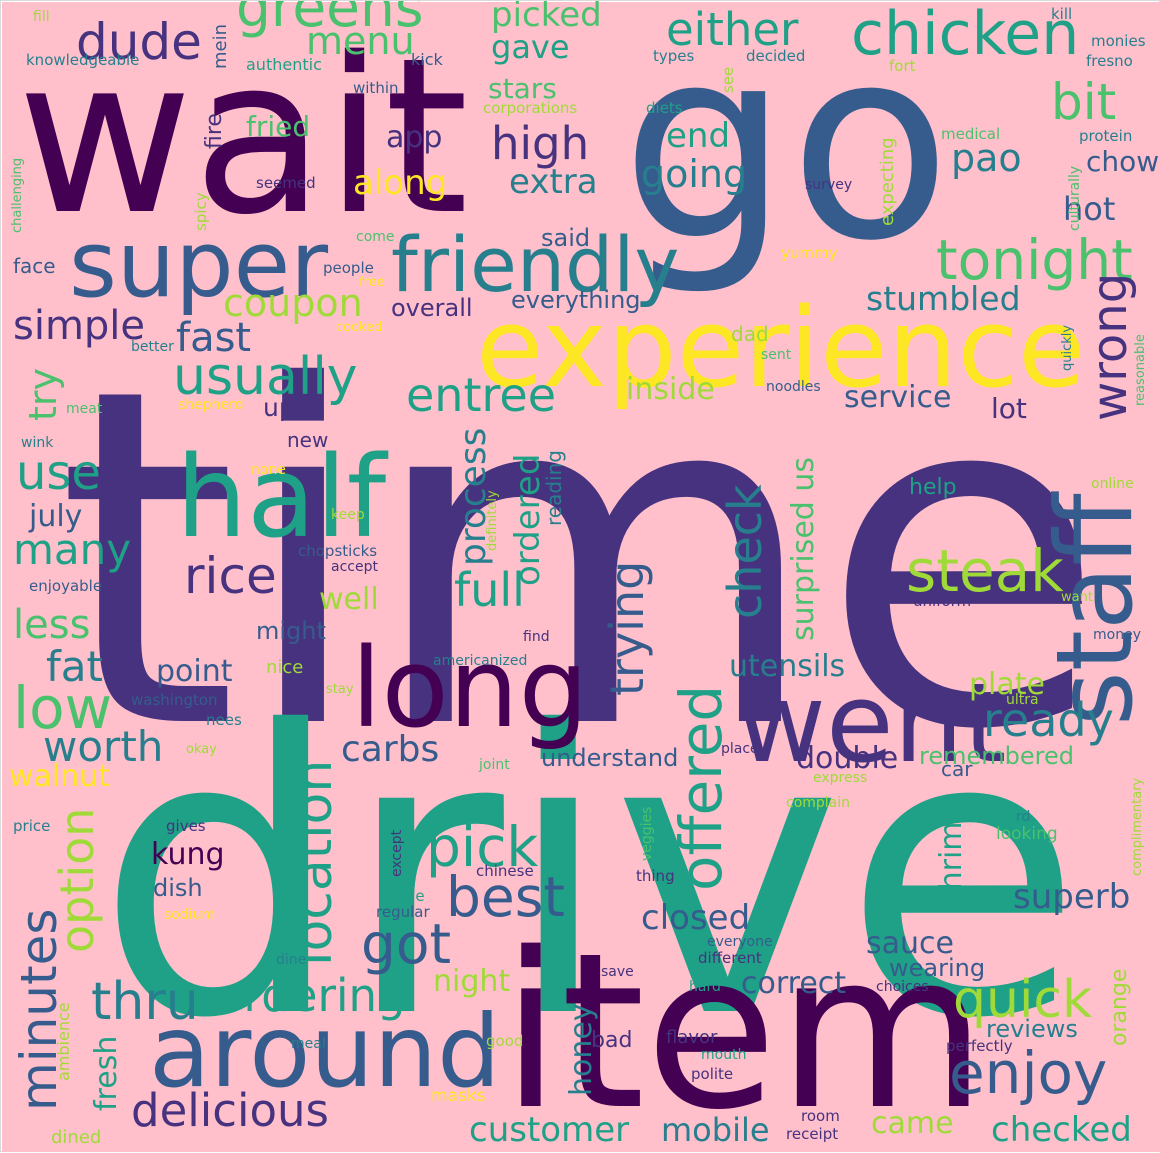 This screenshot has height=1153, width=1160. What do you see at coordinates (536, 637) in the screenshot?
I see `word-find: find` at bounding box center [536, 637].